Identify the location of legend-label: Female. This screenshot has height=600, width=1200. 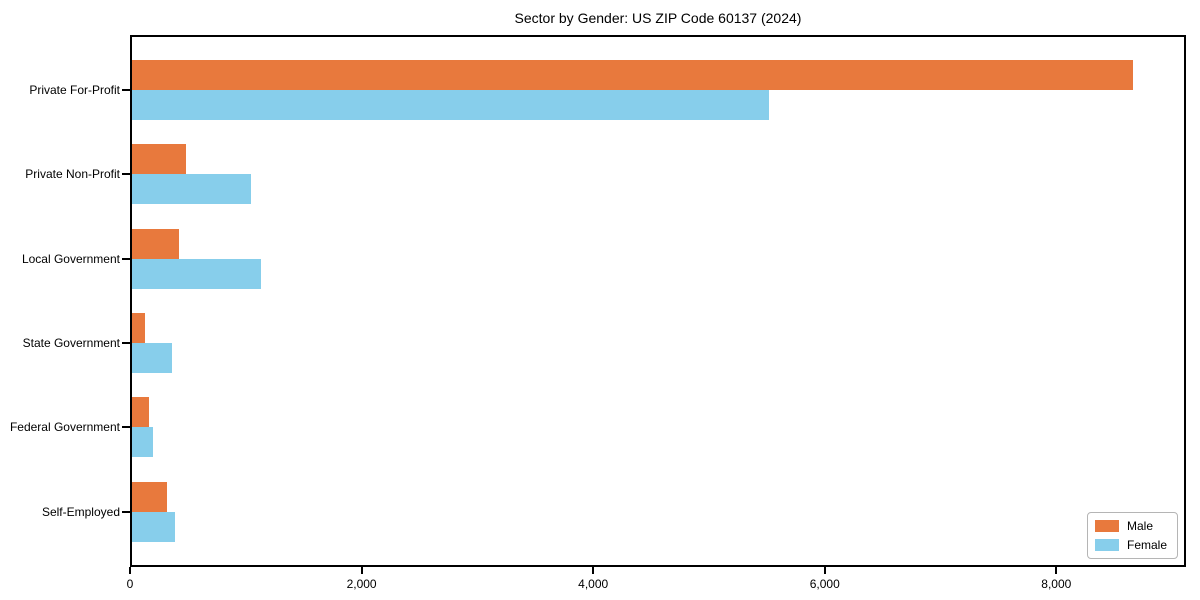
(1146, 545).